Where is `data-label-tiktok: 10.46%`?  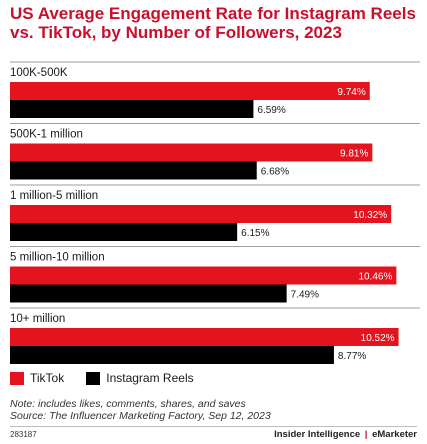 data-label-tiktok: 10.46% is located at coordinates (375, 277).